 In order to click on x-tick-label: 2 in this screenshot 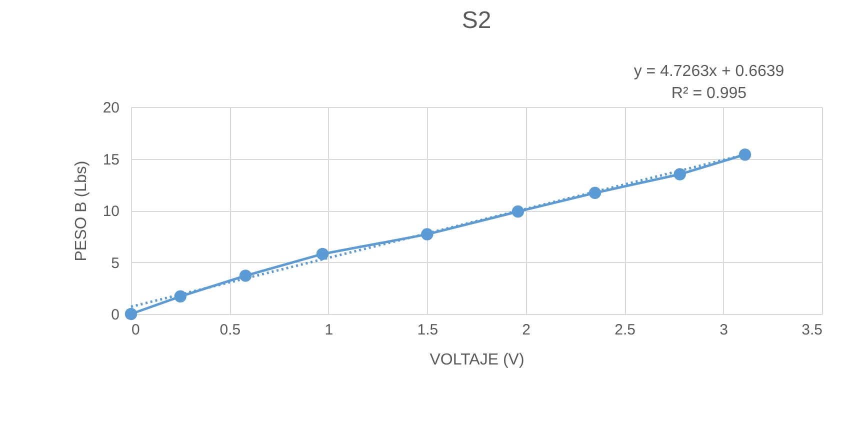, I will do `click(526, 330)`.